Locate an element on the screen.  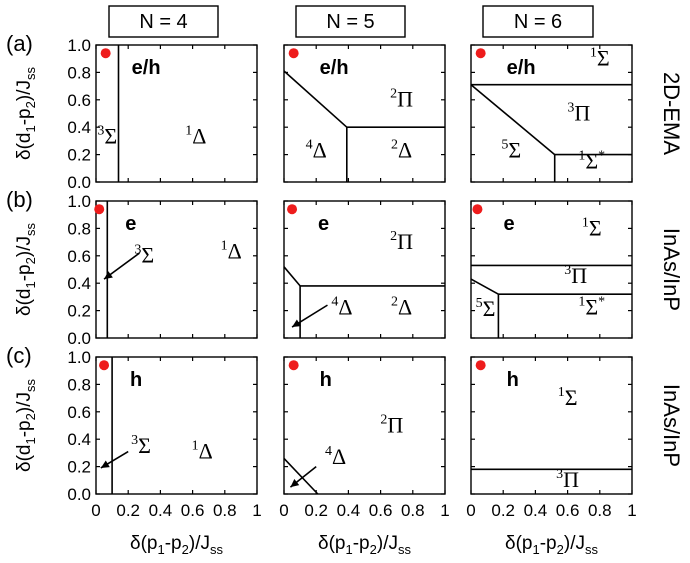
panel-r2-c2: 0 0.2 0.4 0.6 0.8 1 h 1Σ 3Π is located at coordinates (551, 438).